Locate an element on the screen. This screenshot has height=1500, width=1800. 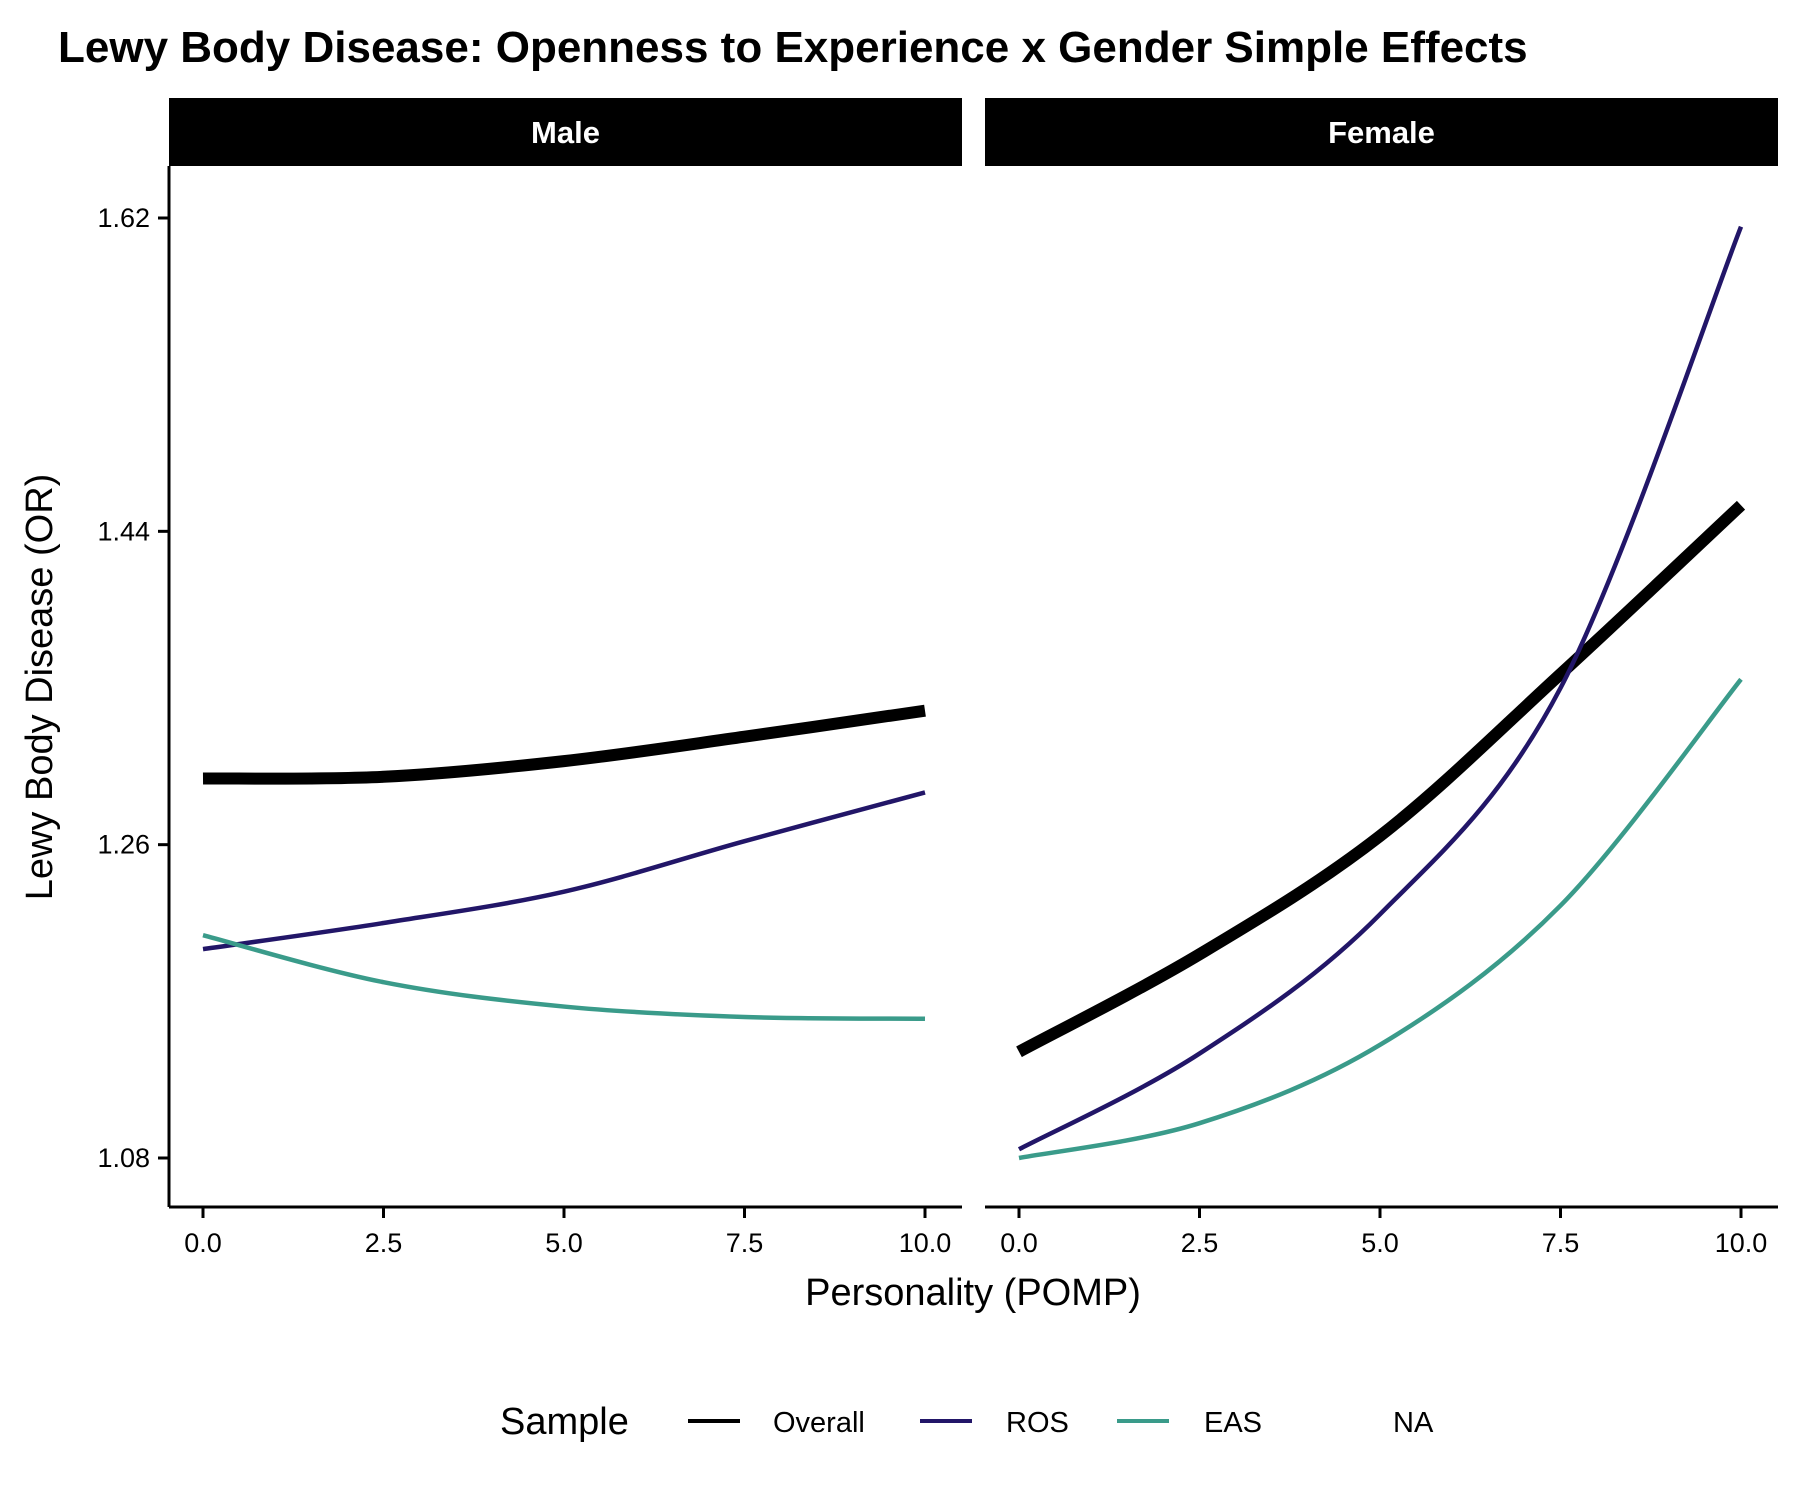
series-line-eas-female is located at coordinates (1380, 919).